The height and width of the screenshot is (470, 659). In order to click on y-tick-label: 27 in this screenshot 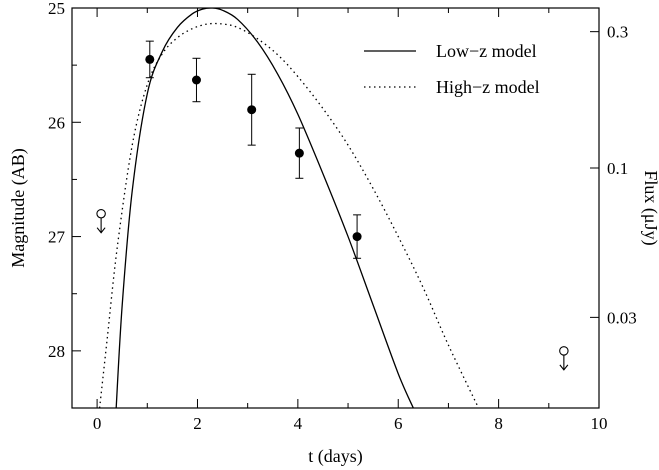, I will do `click(57, 237)`.